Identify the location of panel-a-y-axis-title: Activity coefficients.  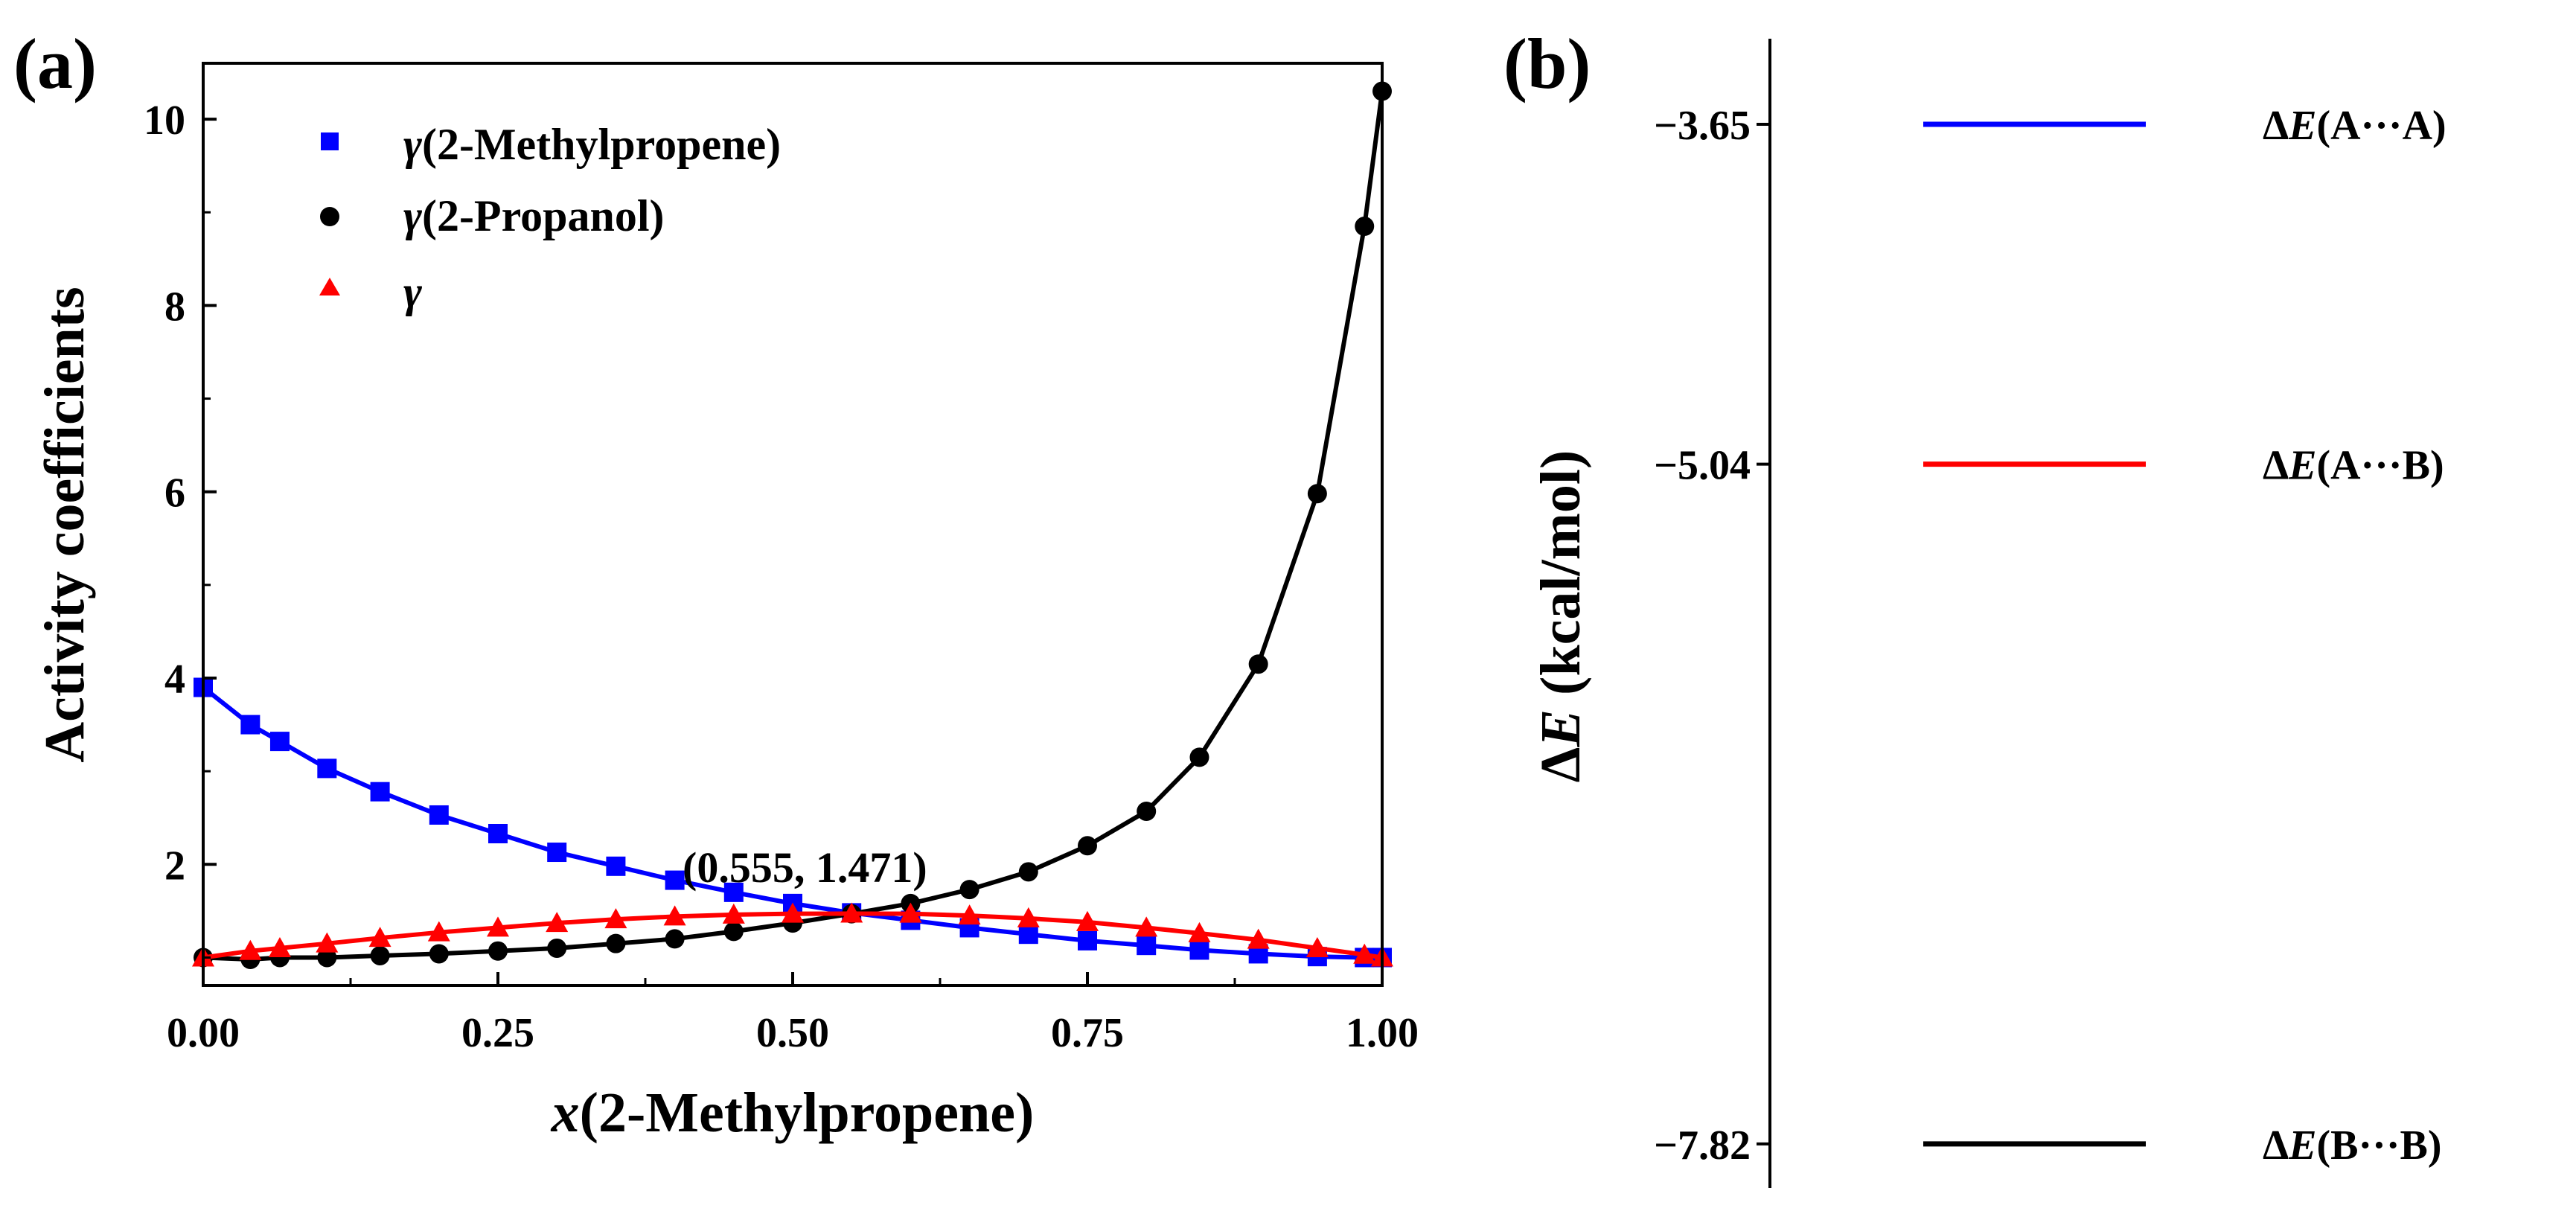
(64, 524).